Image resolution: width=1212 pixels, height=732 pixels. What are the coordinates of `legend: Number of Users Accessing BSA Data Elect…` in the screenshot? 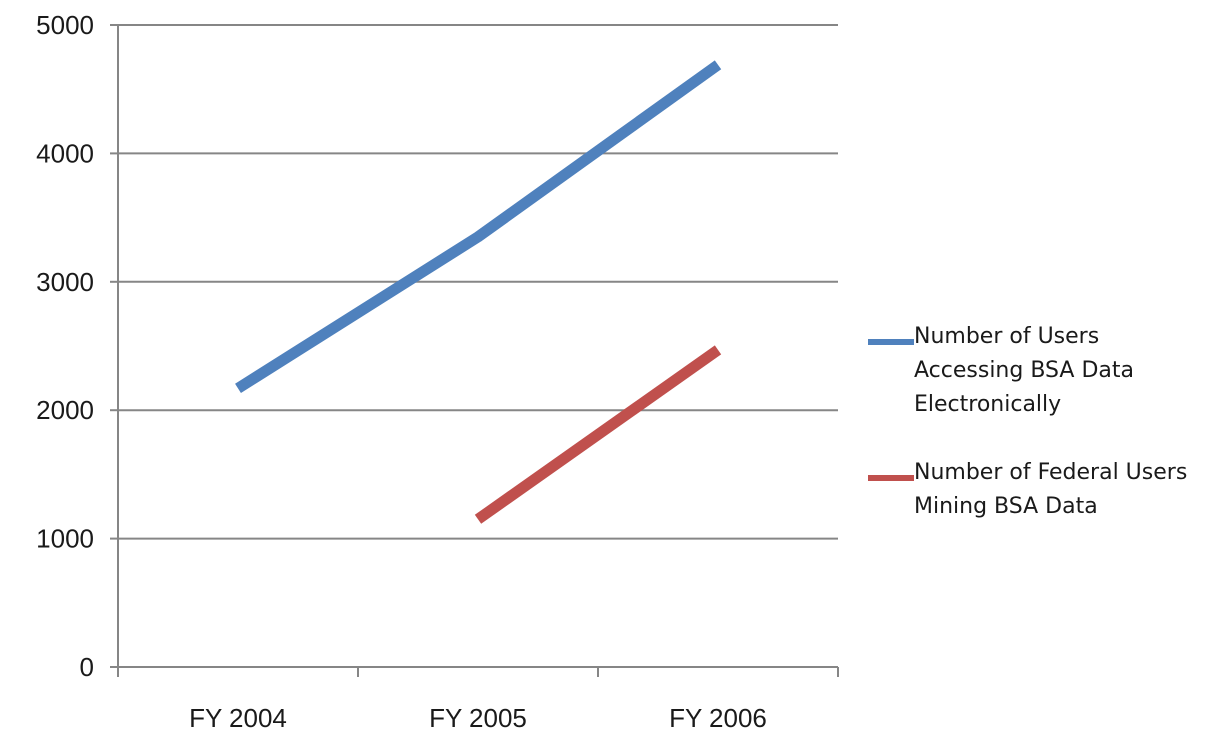 It's located at (1040, 422).